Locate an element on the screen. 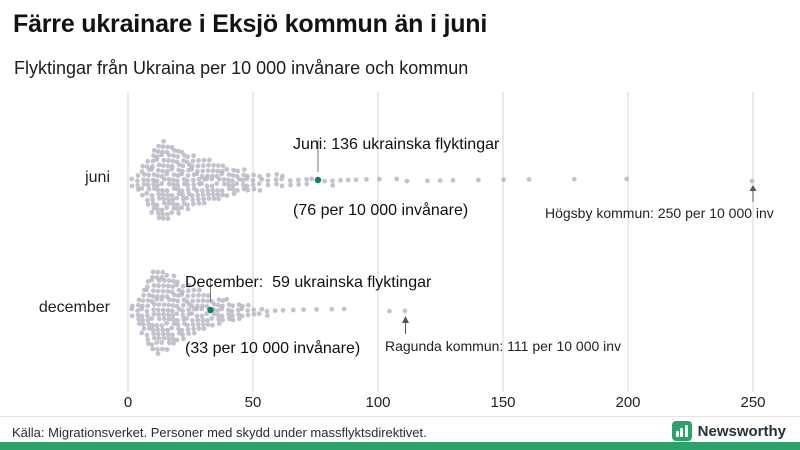  row-label-december: december is located at coordinates (74, 307).